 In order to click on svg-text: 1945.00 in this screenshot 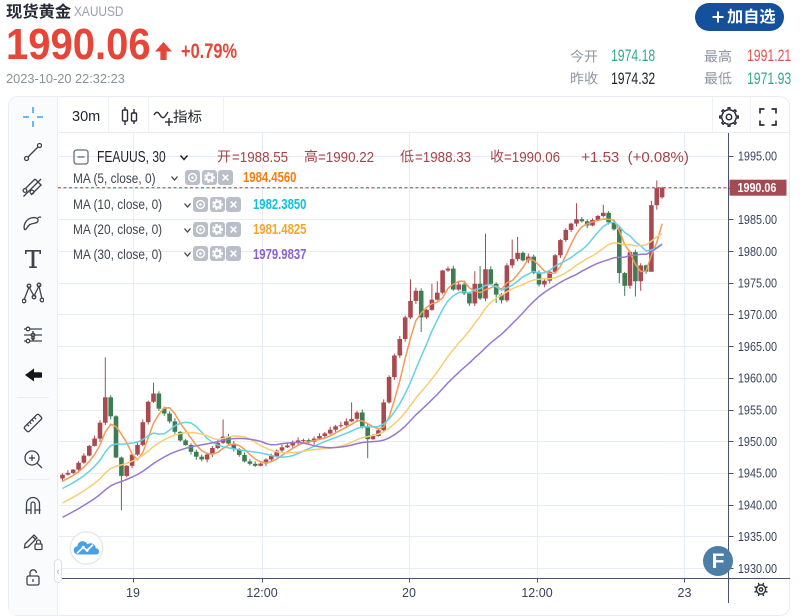, I will do `click(757, 474)`.